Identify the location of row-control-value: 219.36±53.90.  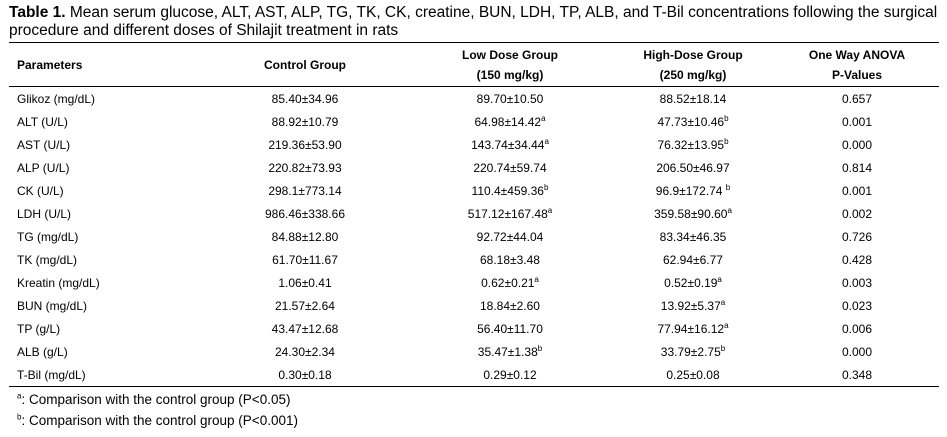
(305, 145).